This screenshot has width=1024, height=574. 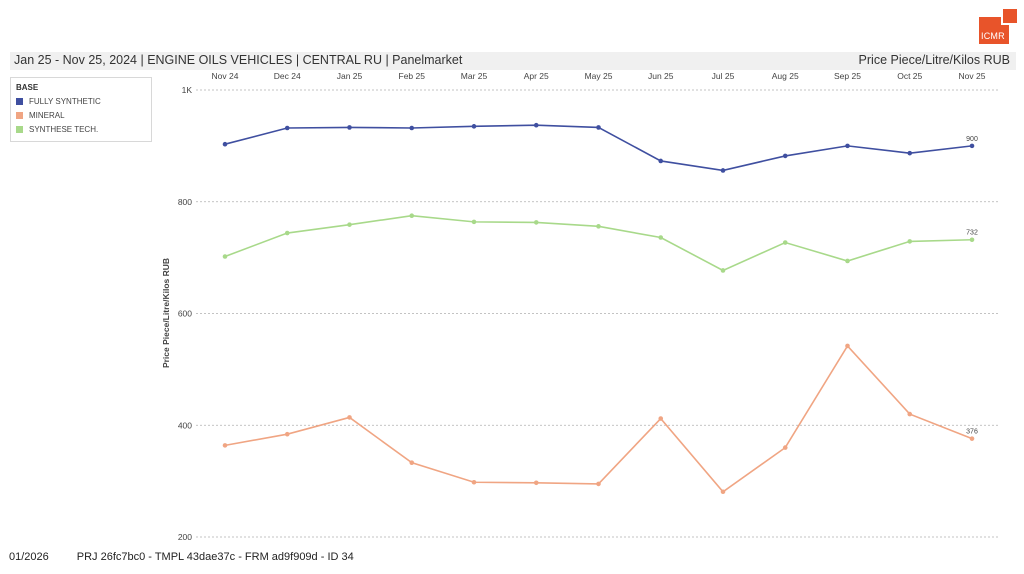 What do you see at coordinates (47, 115) in the screenshot?
I see `legend-label: MINERAL` at bounding box center [47, 115].